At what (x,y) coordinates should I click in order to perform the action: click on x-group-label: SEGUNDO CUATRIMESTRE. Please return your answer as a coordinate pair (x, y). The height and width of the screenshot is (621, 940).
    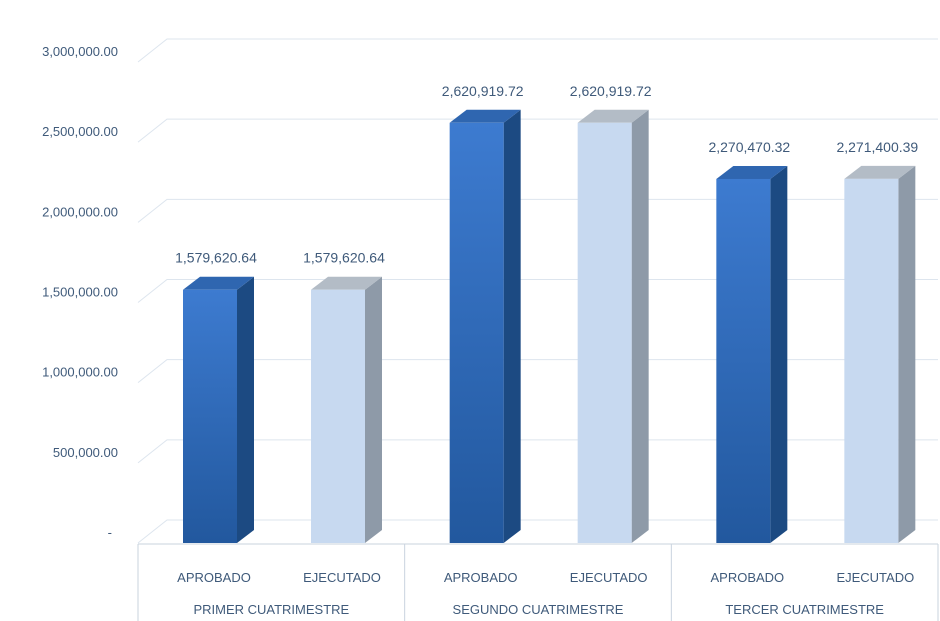
    Looking at the image, I should click on (538, 609).